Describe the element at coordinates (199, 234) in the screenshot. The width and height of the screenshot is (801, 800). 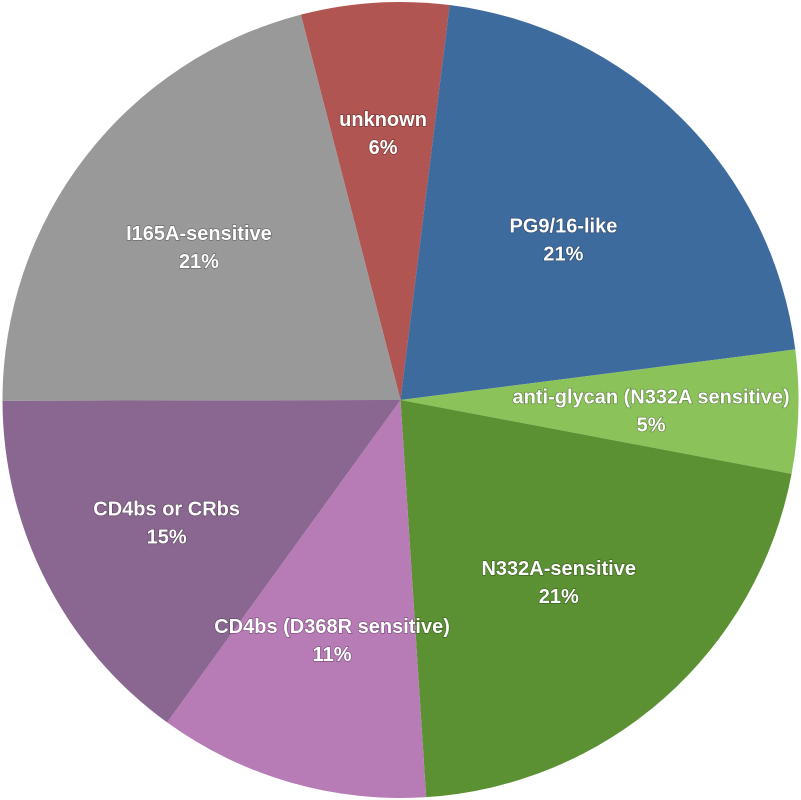
I see `slice-label: I165A-sensitive` at that location.